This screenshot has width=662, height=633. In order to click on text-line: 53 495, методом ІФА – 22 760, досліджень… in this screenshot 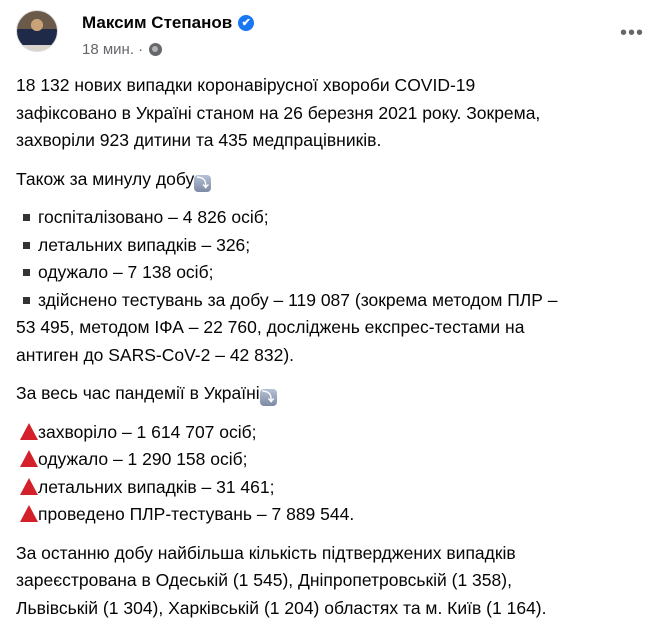, I will do `click(270, 327)`.